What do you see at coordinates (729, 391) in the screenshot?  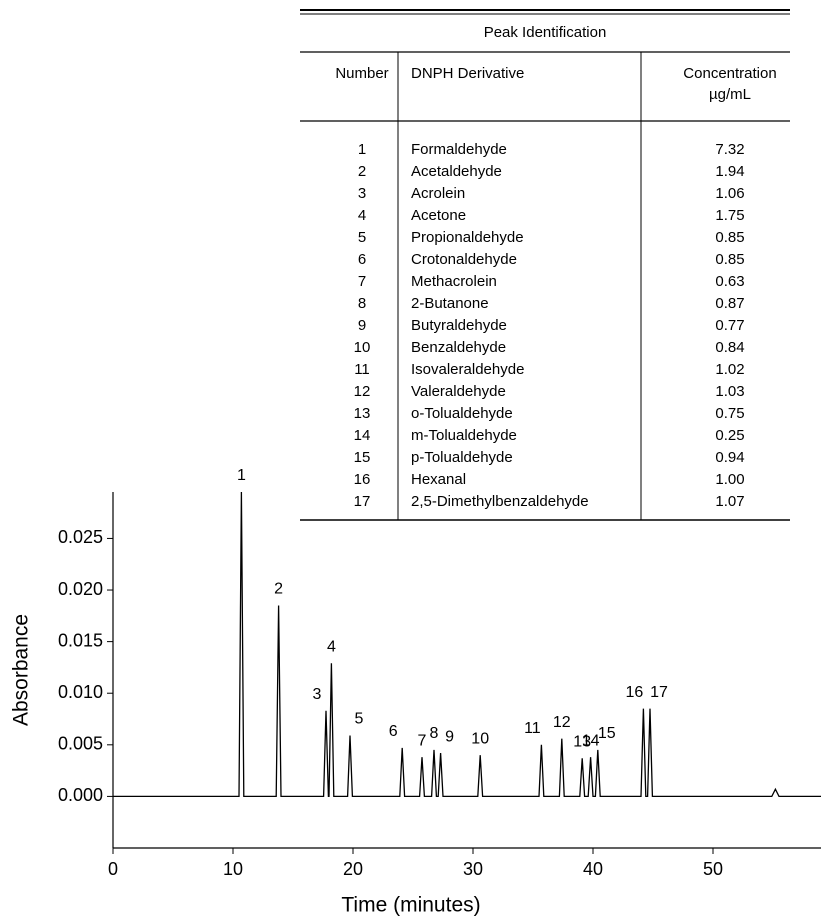 I see `table-cell: 1.03` at bounding box center [729, 391].